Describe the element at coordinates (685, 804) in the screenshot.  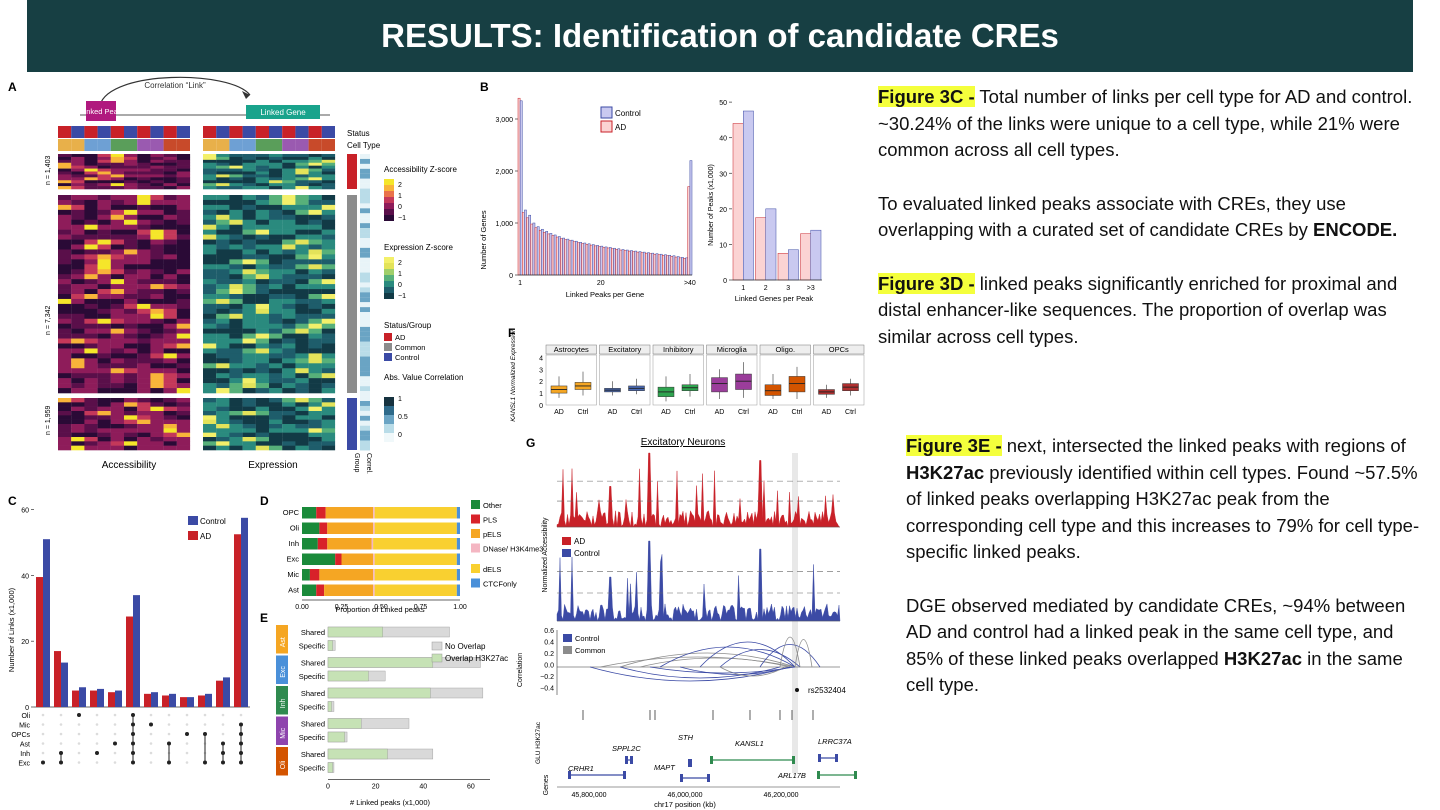
I see `g-xlabel: chr17 position (kb)` at that location.